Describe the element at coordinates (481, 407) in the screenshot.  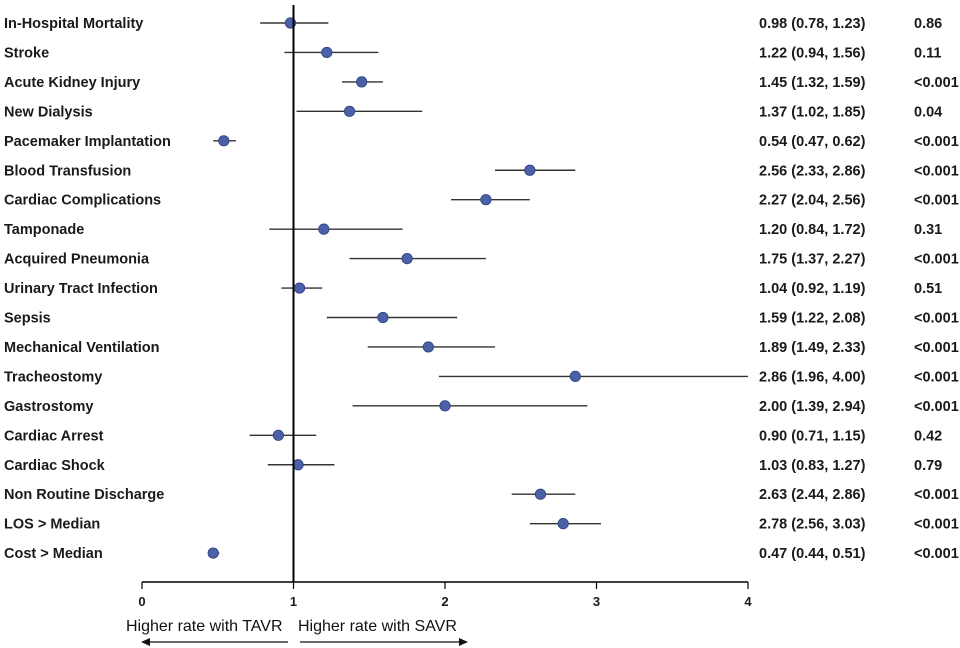
I see `forest-row: Gastrostomy 2.00 (1.39, 2.94) <0.001` at that location.